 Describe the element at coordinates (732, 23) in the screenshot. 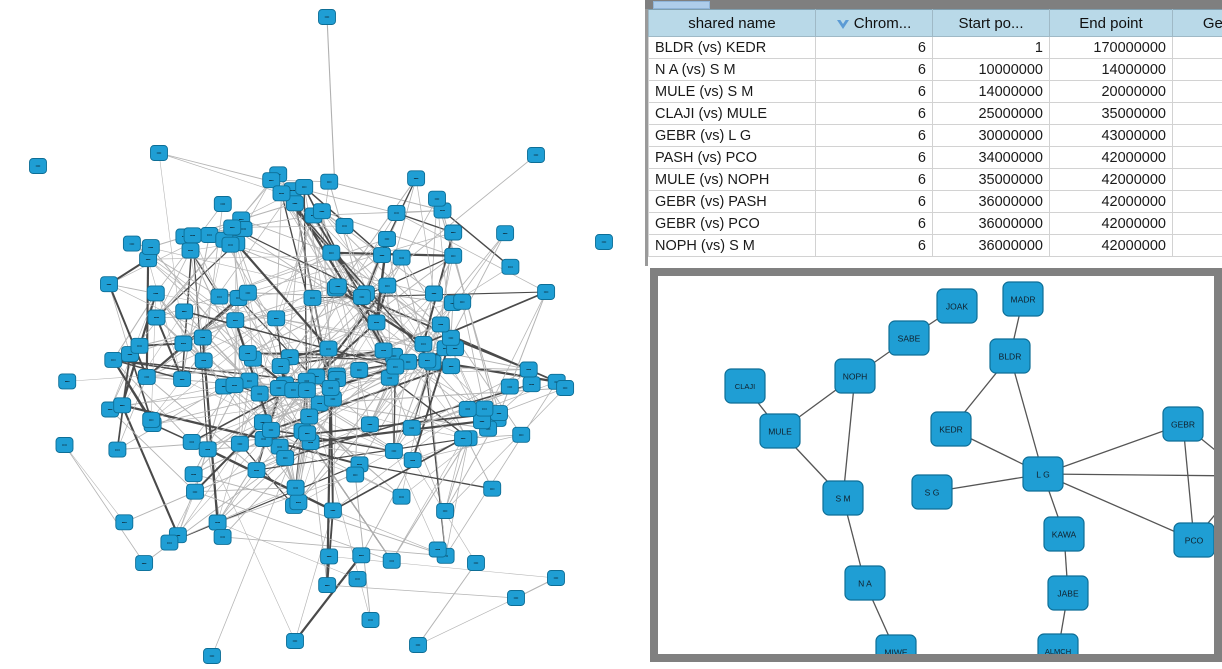

I see `column-header-shared-name: shared name` at that location.